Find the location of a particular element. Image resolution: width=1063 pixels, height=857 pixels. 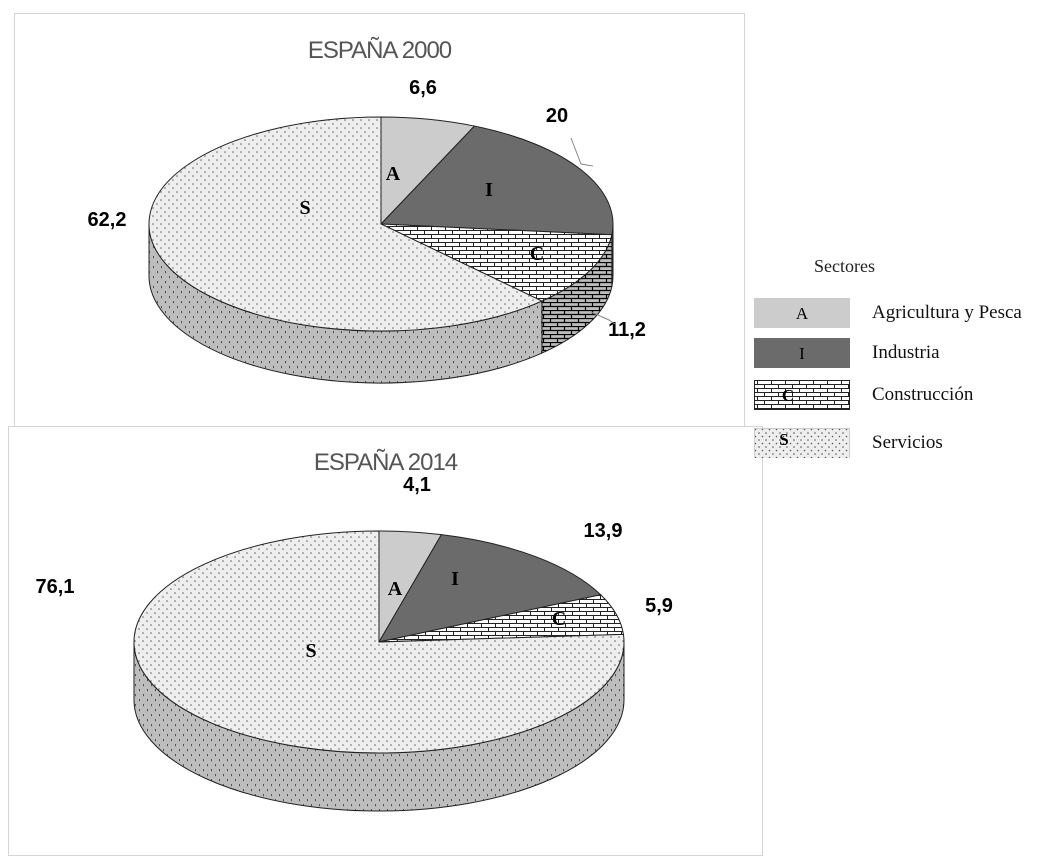

value-label-industria: 20 is located at coordinates (557, 116).